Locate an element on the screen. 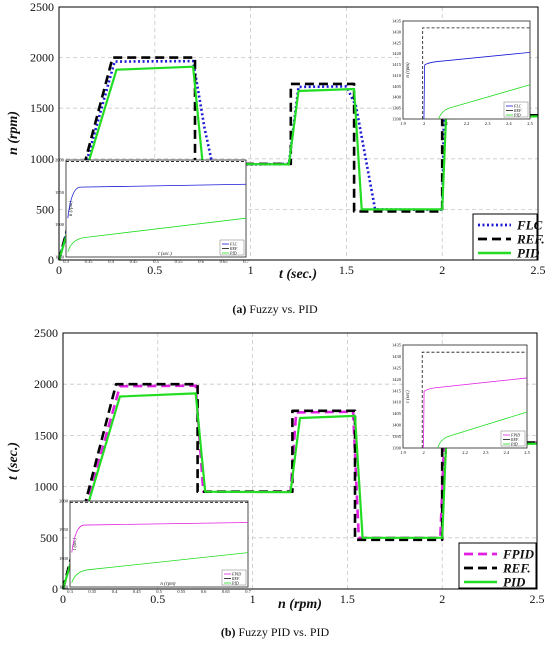  inset-curve-ref is located at coordinates (474, 399).